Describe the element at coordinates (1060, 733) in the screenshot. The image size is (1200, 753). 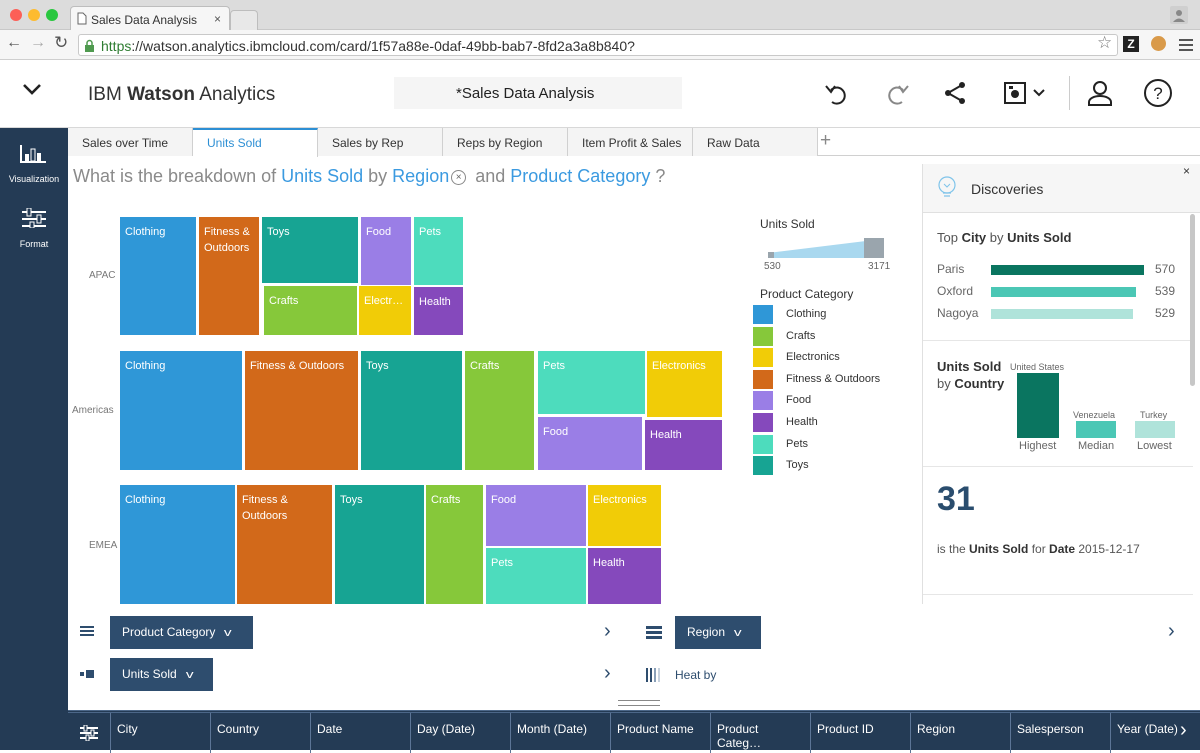
I see `field-chip: Salesperson` at that location.